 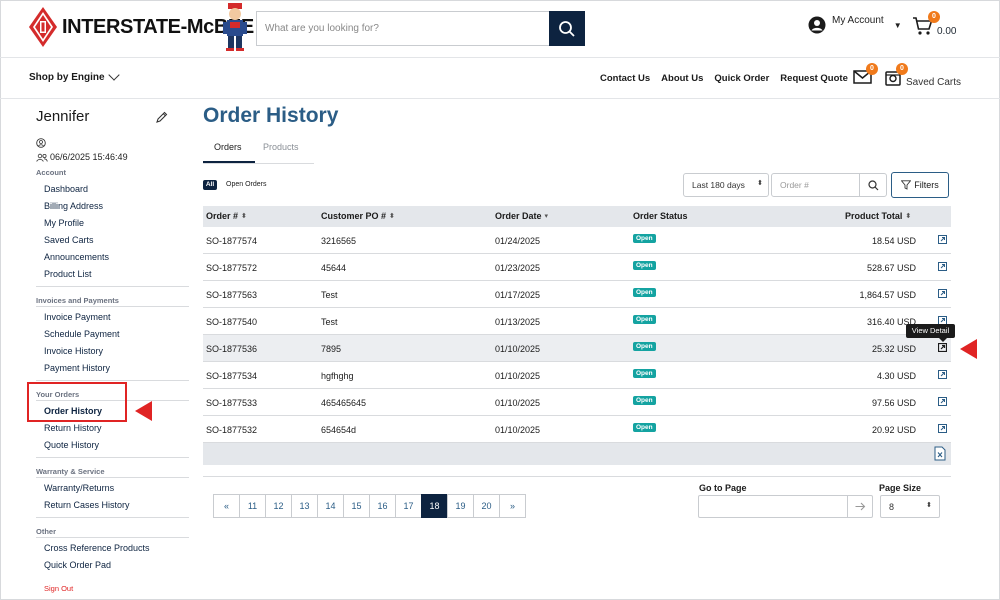 I want to click on sign-out-link: Sign Out, so click(x=59, y=588).